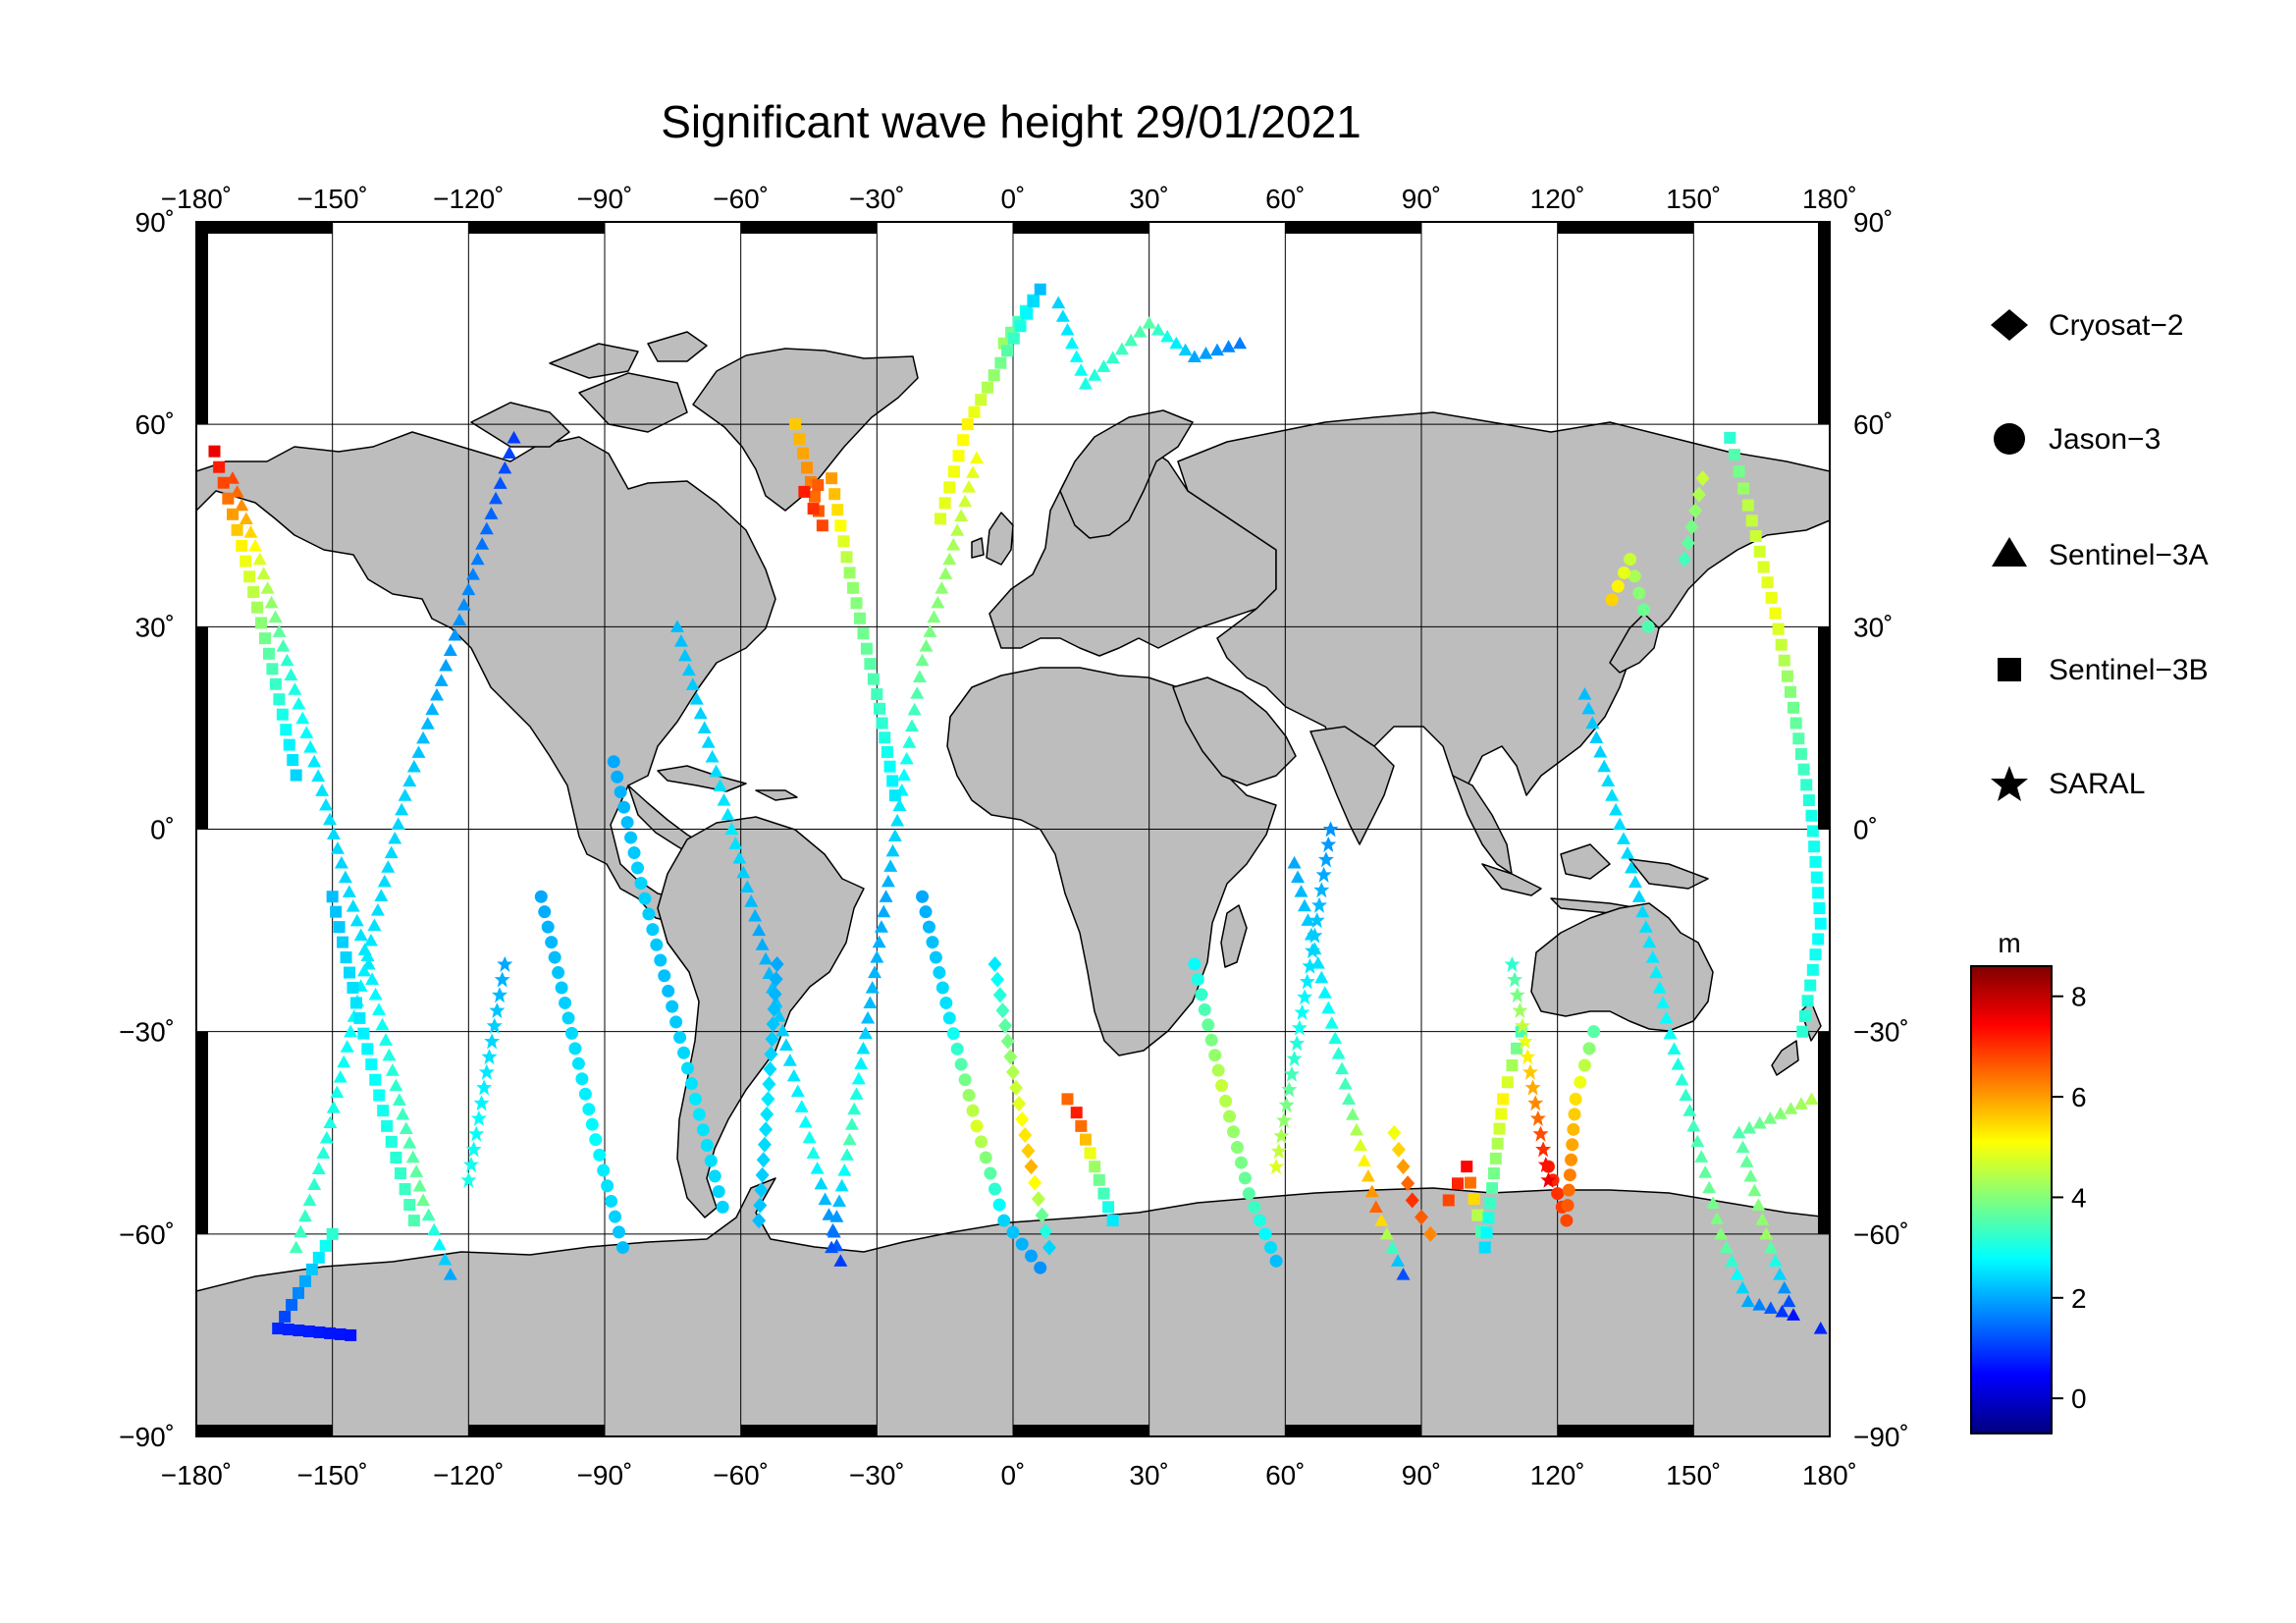 The image size is (2296, 1623). What do you see at coordinates (1830, 1475) in the screenshot?
I see `lon-tick-label-bottom: 180˚` at bounding box center [1830, 1475].